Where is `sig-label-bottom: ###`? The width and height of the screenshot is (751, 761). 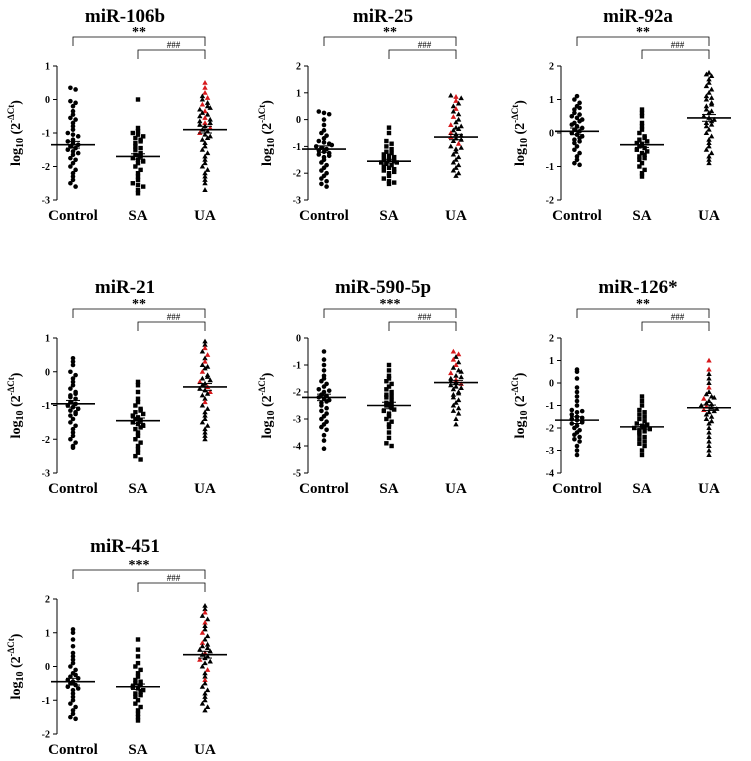
sig-label-bottom: ### is located at coordinates (174, 45).